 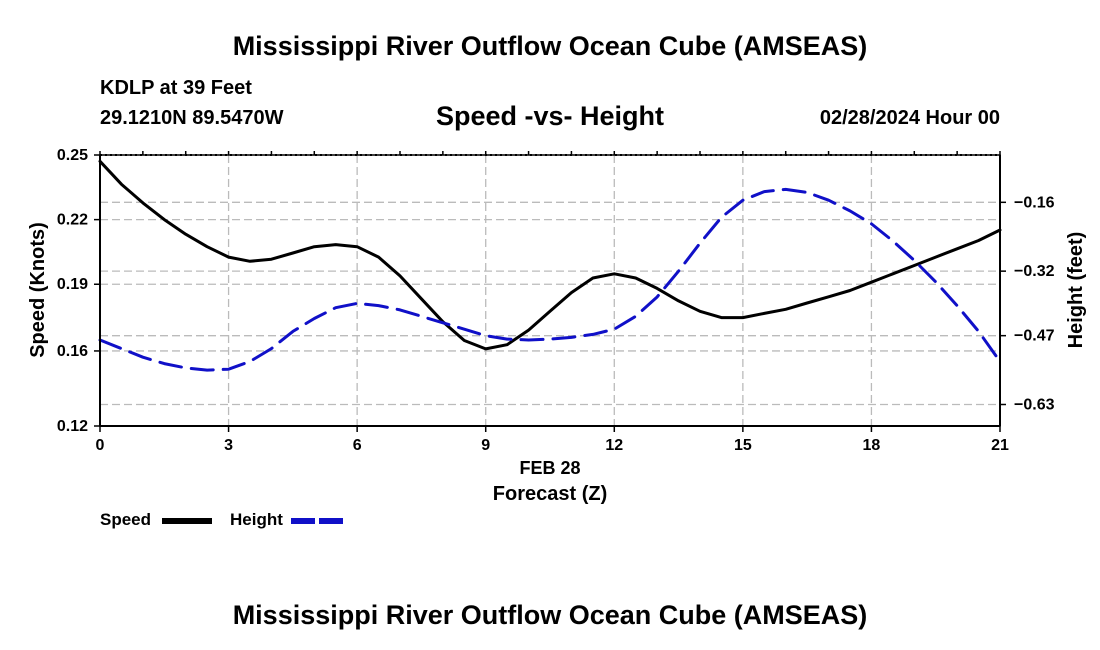 I want to click on y2-tick-label: −0.47, so click(x=1034, y=336).